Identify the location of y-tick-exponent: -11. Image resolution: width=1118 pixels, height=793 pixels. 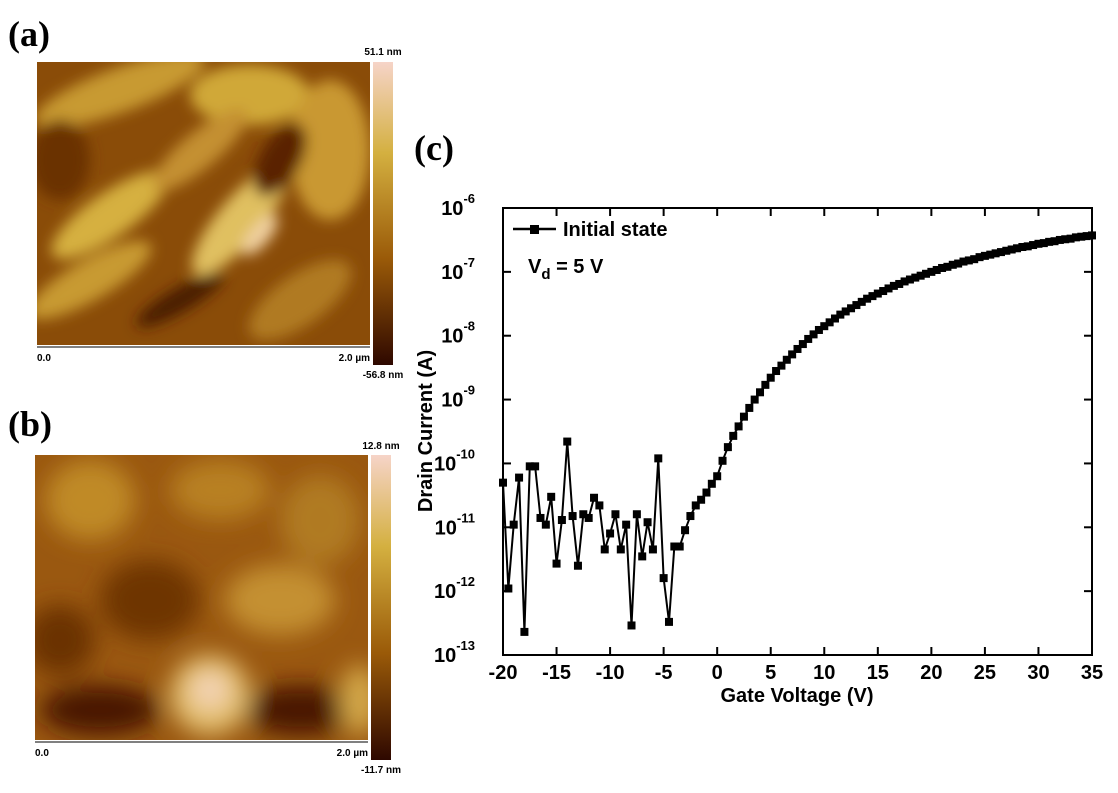
(466, 517).